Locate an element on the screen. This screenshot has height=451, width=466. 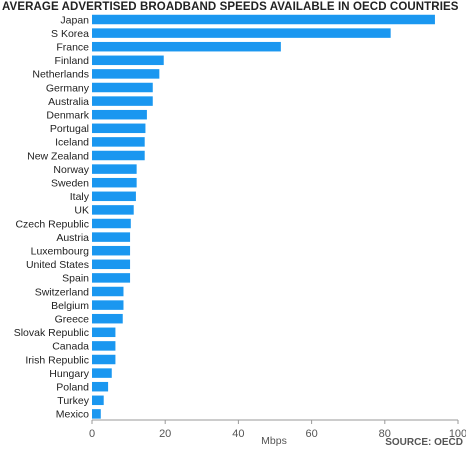
category-label: S Korea is located at coordinates (70, 34).